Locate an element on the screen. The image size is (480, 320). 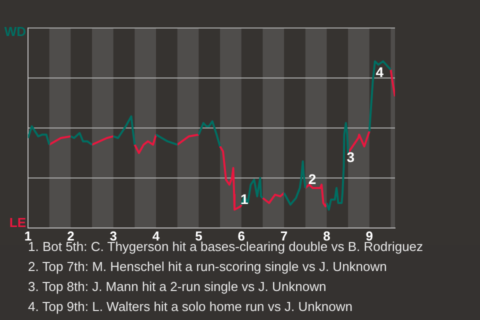
x-tick-label: 6 is located at coordinates (241, 236).